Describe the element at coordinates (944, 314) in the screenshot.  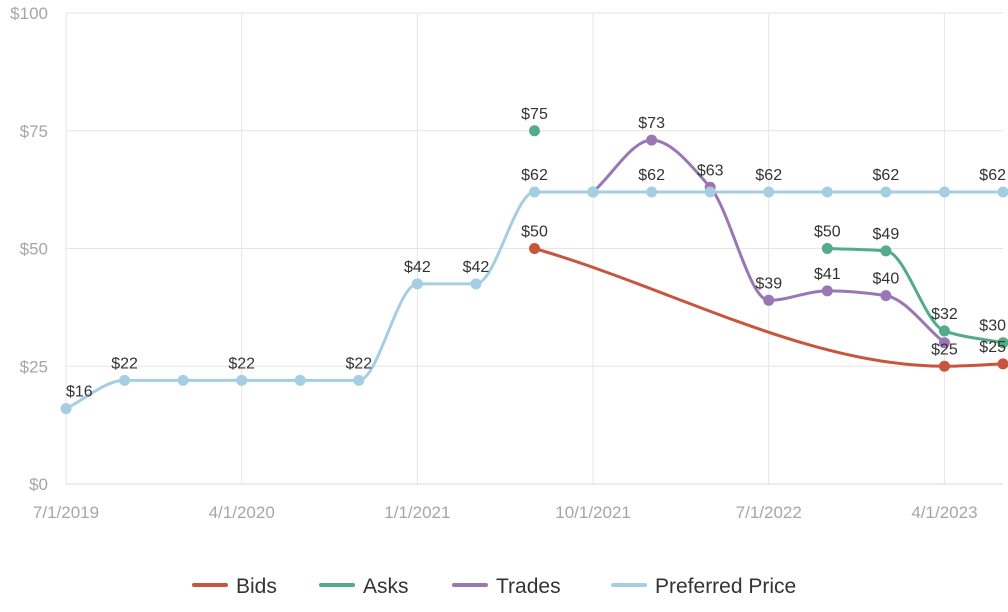
I see `data-label-asks: $32` at that location.